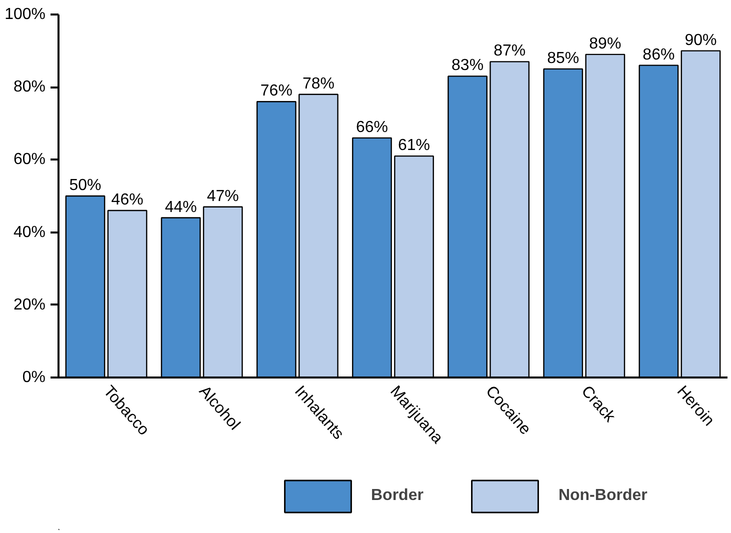 This screenshot has width=731, height=533. Describe the element at coordinates (29, 87) in the screenshot. I see `y-tick-label: 80%` at that location.